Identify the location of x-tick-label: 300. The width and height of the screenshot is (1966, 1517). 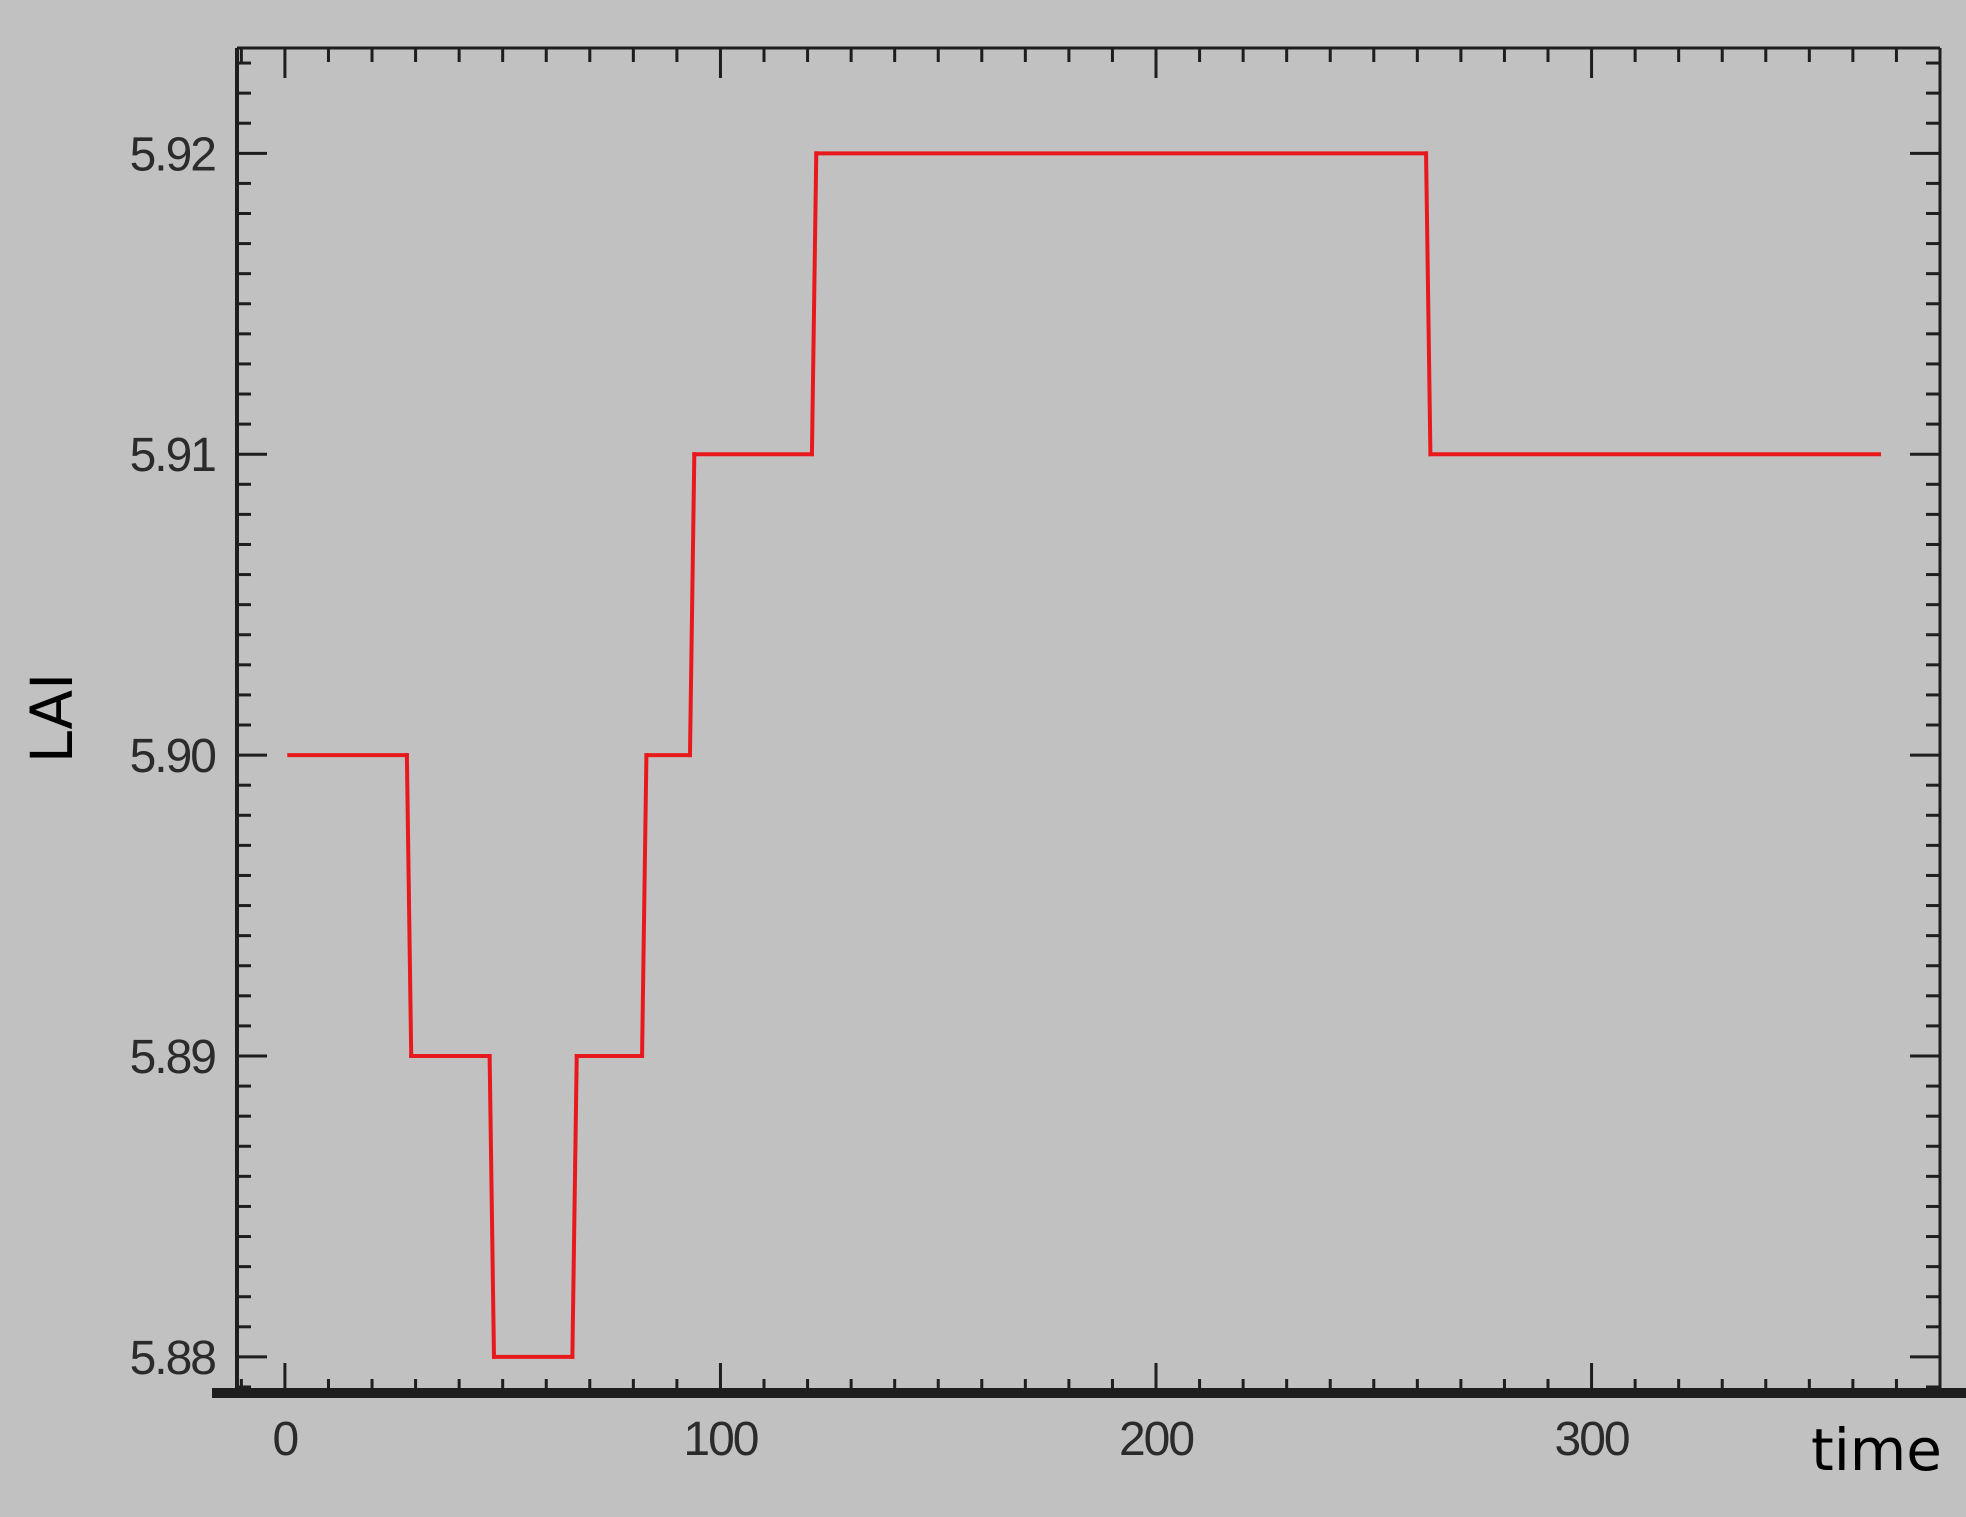
(1592, 1439).